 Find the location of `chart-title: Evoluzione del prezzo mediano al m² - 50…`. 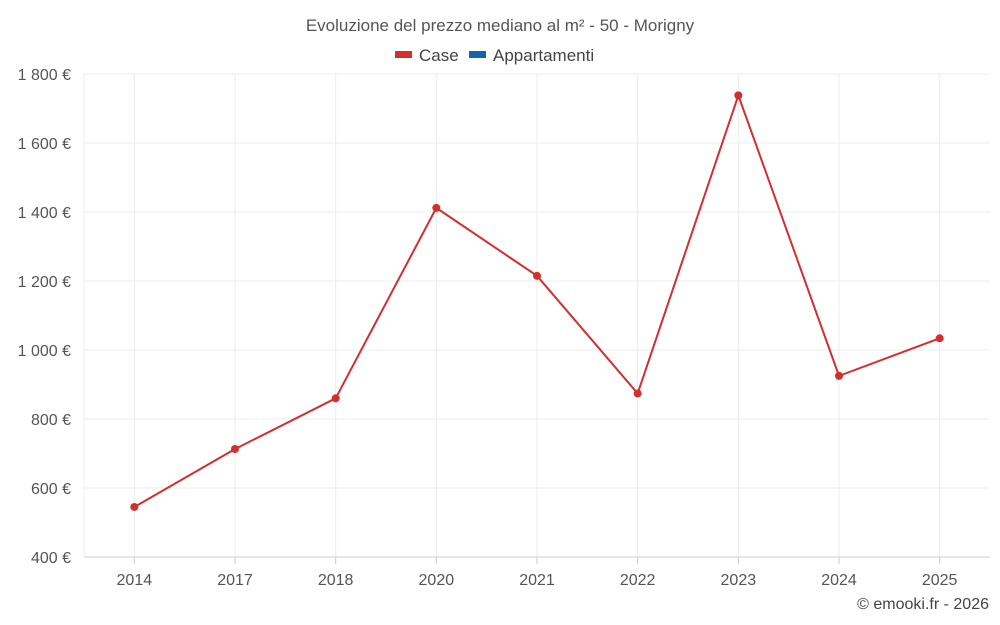

chart-title: Evoluzione del prezzo mediano al m² - 50… is located at coordinates (500, 25).